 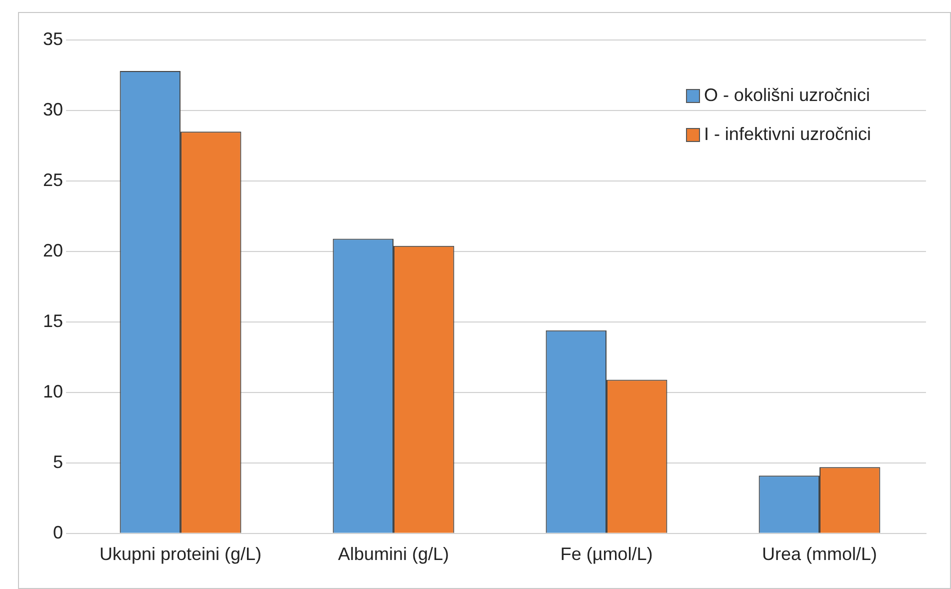 What do you see at coordinates (787, 95) in the screenshot?
I see `legend-label: O - okolišni uzročnici` at bounding box center [787, 95].